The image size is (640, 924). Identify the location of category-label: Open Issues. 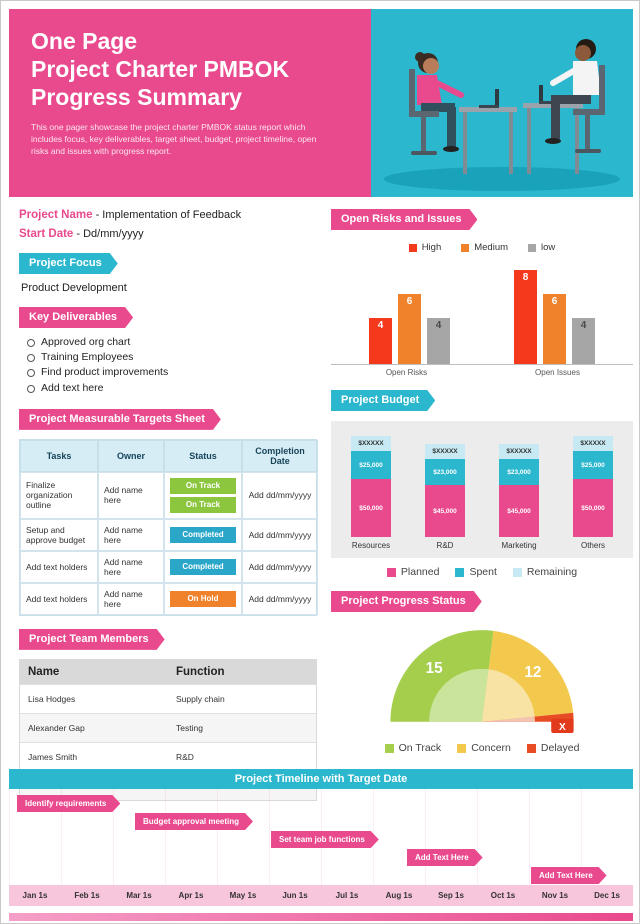
(557, 372).